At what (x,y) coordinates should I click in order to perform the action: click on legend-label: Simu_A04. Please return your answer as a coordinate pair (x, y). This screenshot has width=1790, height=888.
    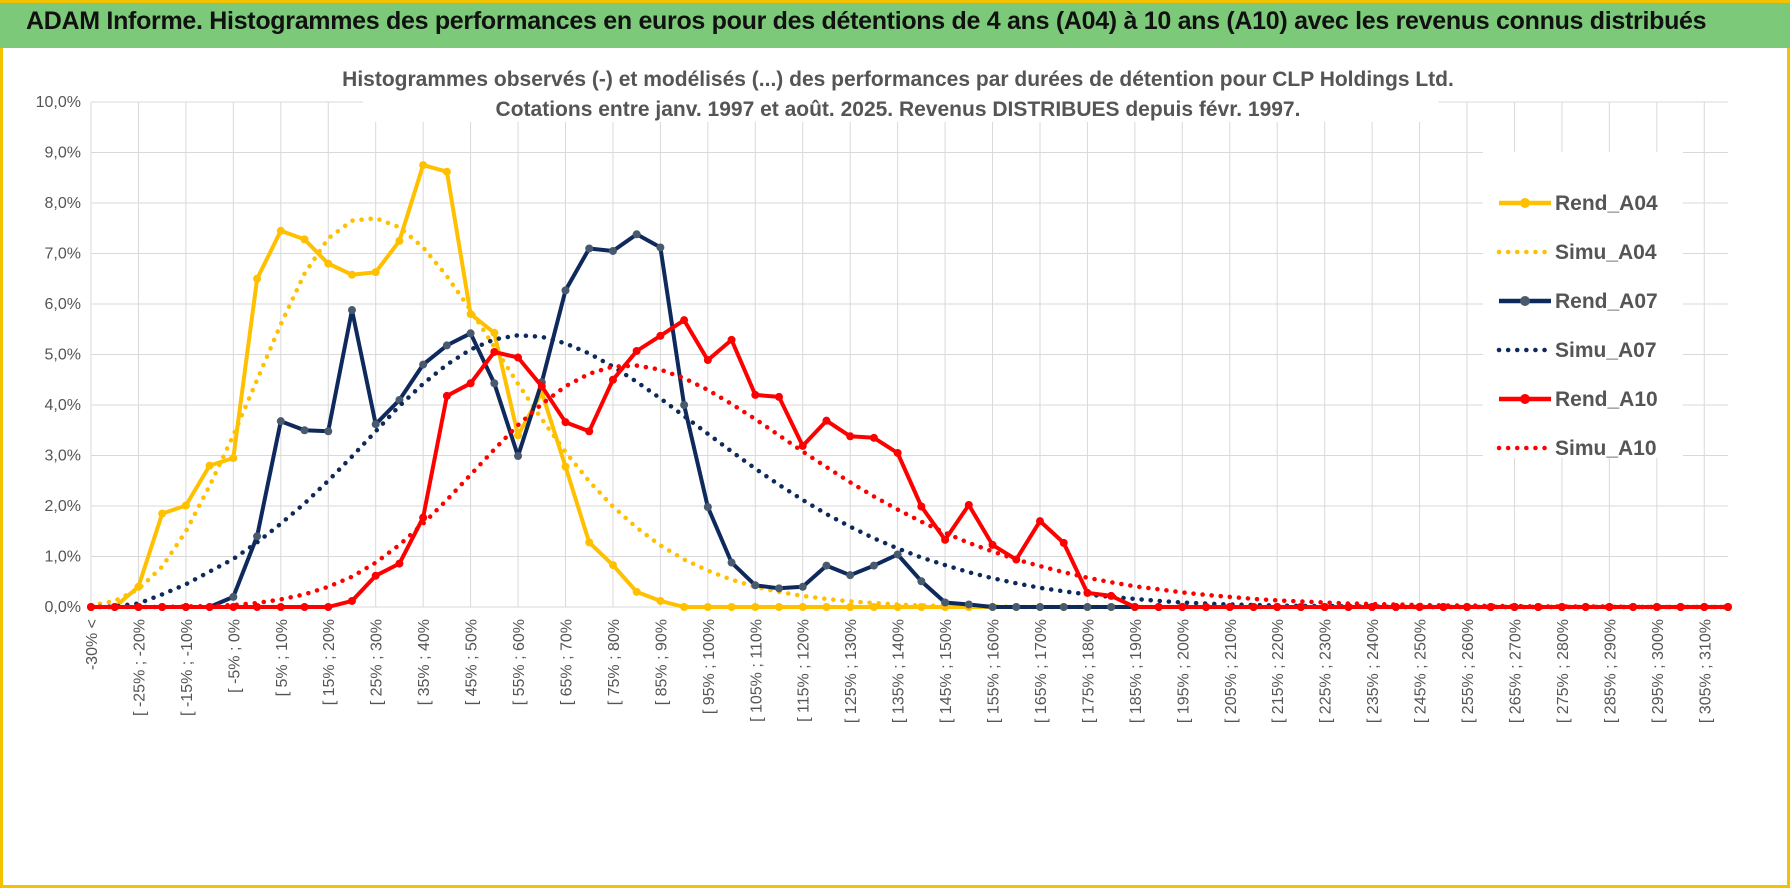
    Looking at the image, I should click on (1606, 252).